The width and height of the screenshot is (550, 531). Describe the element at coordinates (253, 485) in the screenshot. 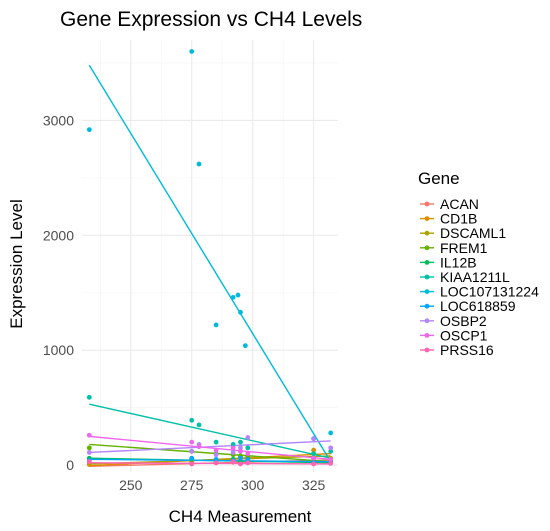

I see `x-tick-label: 300` at that location.